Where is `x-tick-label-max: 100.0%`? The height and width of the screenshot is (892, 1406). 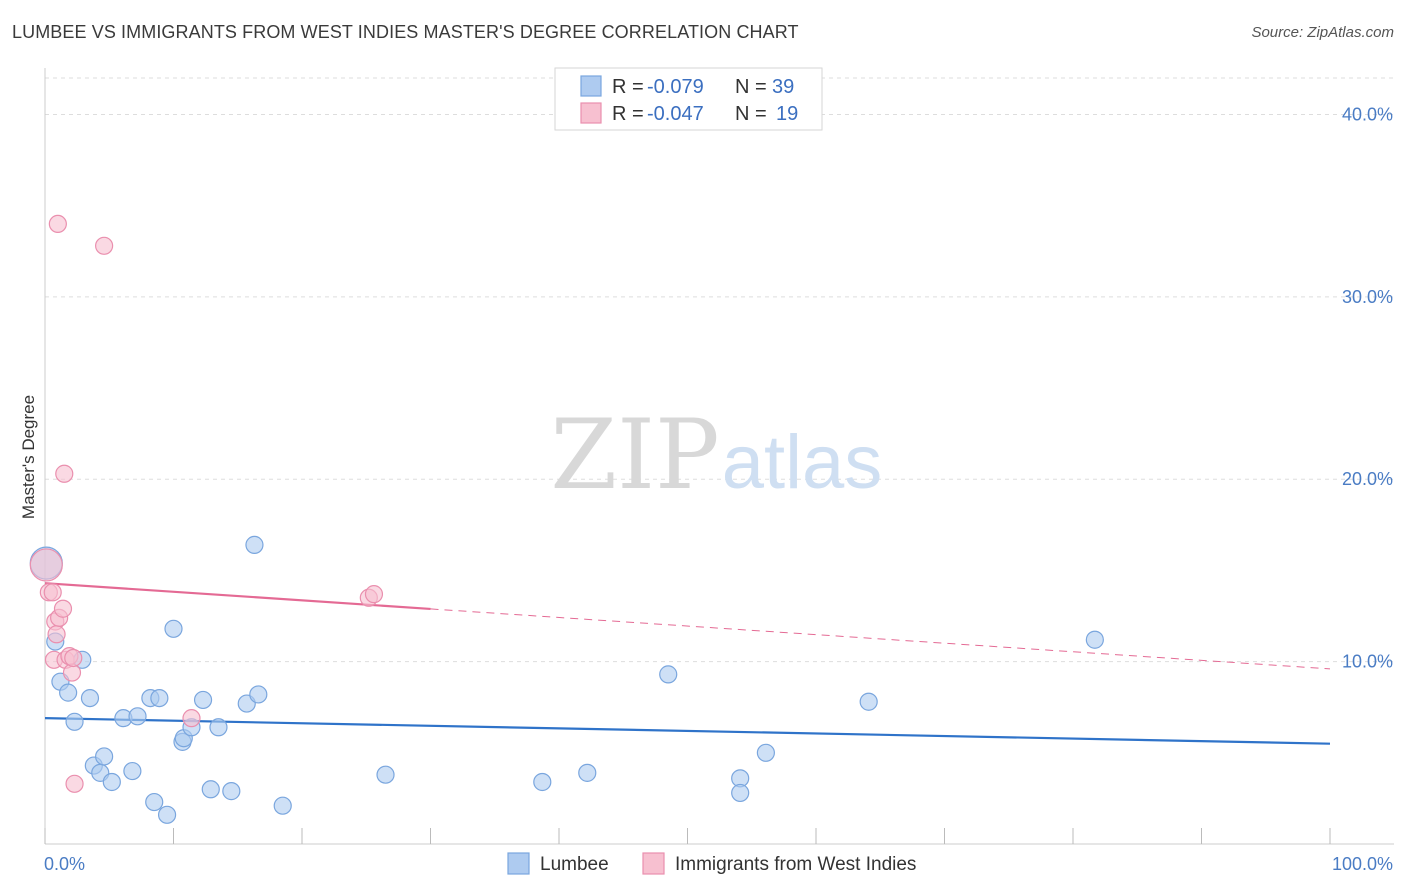
x-tick-label-max: 100.0% is located at coordinates (1362, 864).